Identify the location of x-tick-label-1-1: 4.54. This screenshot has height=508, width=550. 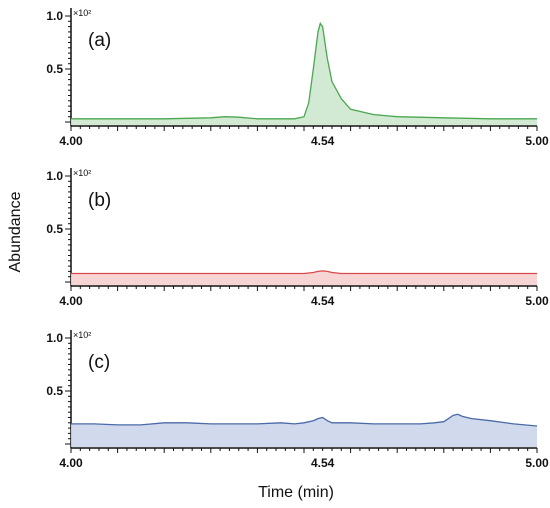
(323, 301).